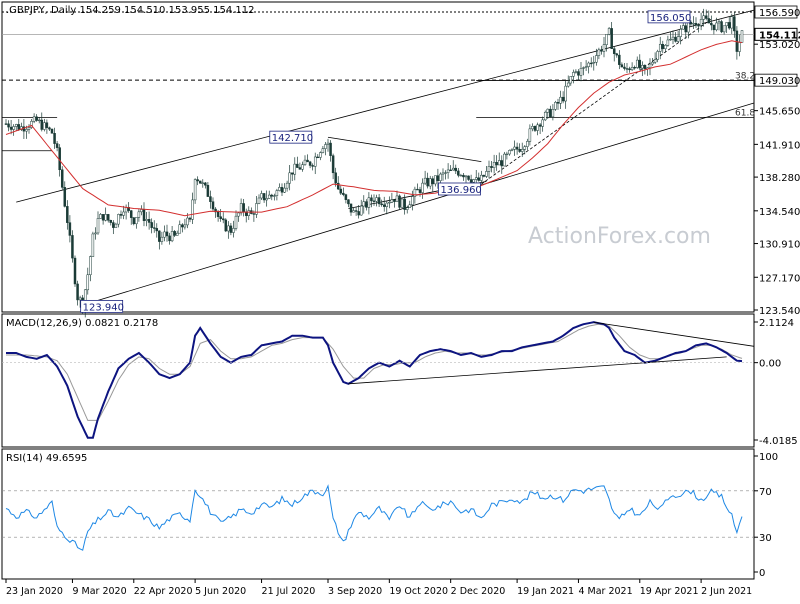 The height and width of the screenshot is (604, 800). What do you see at coordinates (765, 538) in the screenshot?
I see `rsi-tick-label: 30` at bounding box center [765, 538].